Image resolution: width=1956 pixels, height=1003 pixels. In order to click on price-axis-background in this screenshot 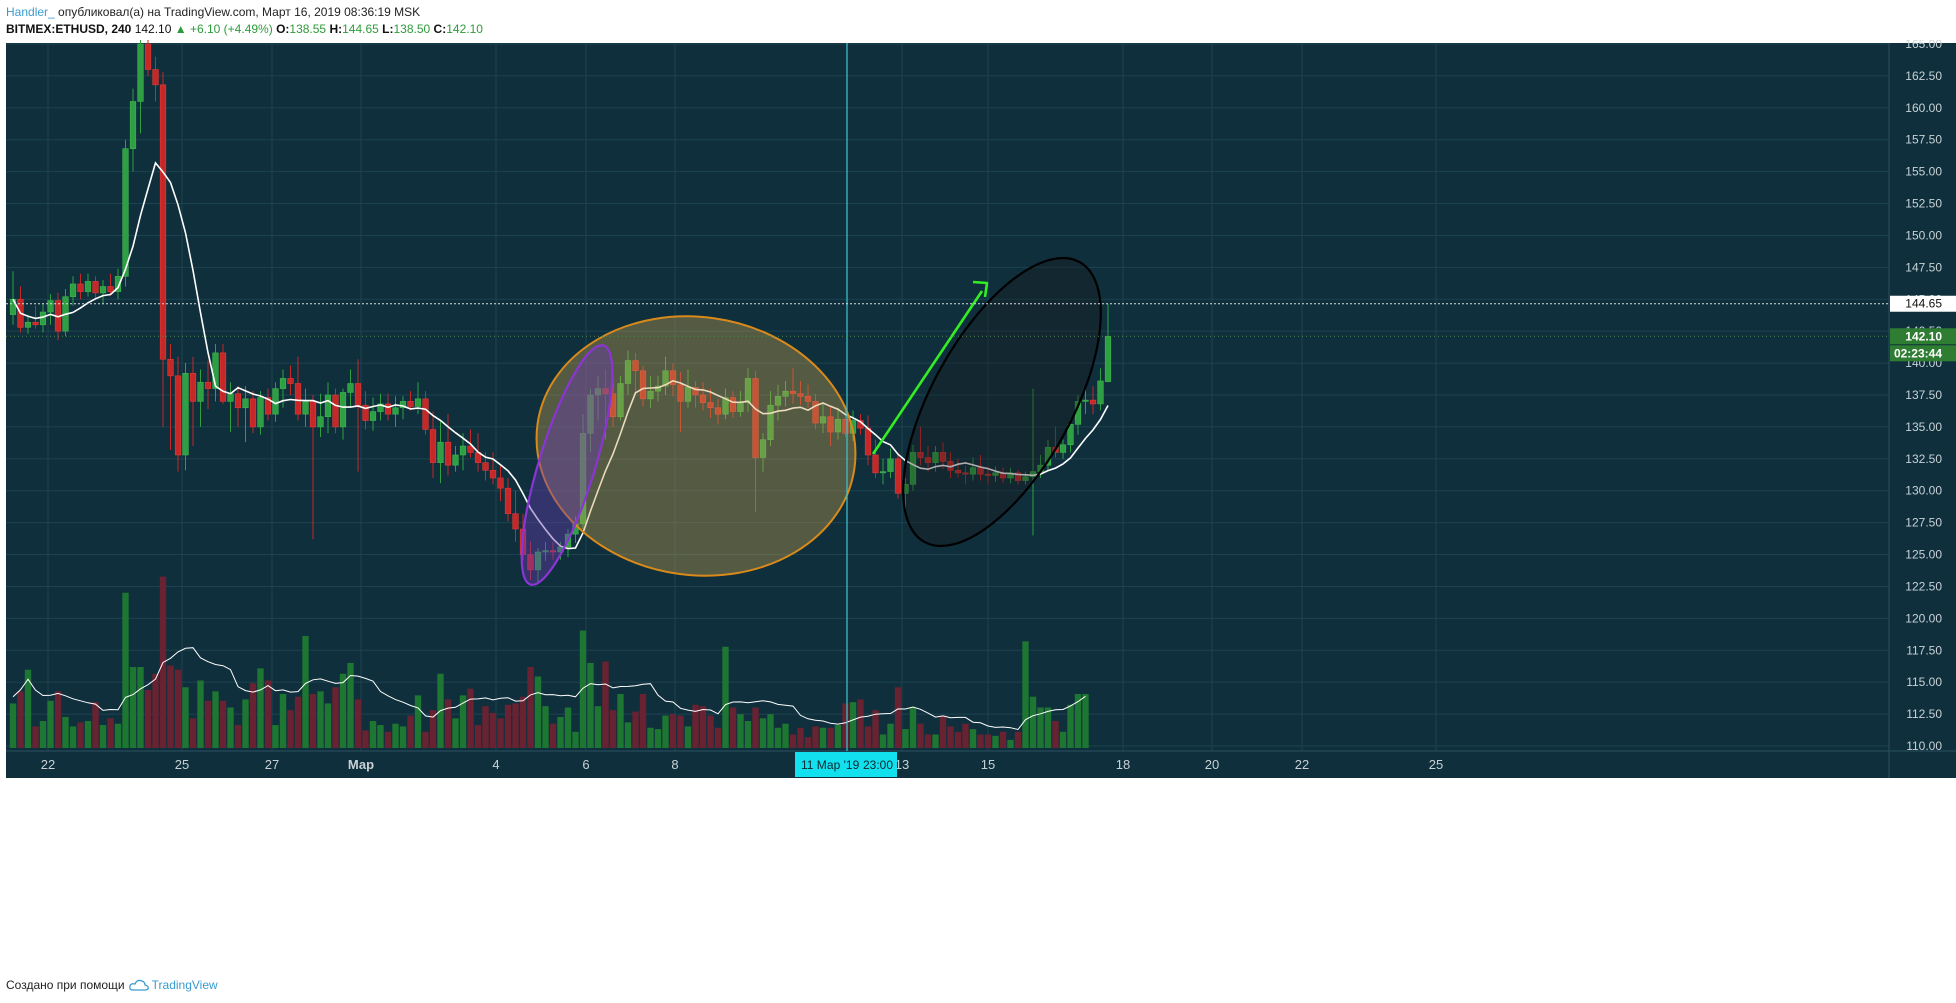, I will do `click(1922, 397)`.